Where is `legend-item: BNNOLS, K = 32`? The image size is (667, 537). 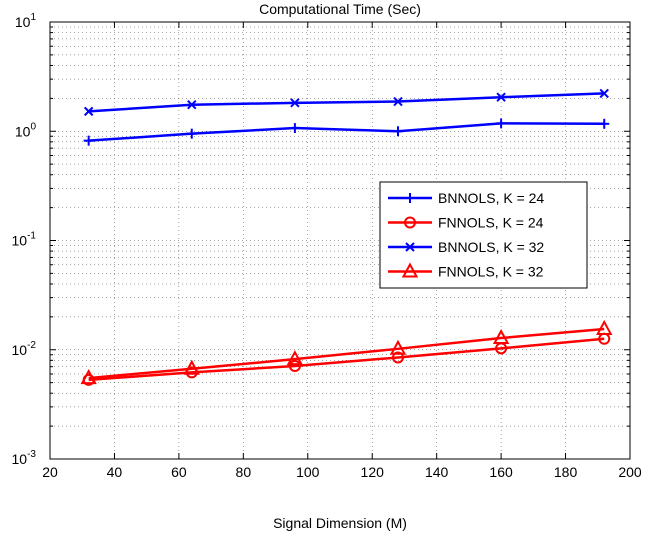
legend-item: BNNOLS, K = 32 is located at coordinates (466, 247).